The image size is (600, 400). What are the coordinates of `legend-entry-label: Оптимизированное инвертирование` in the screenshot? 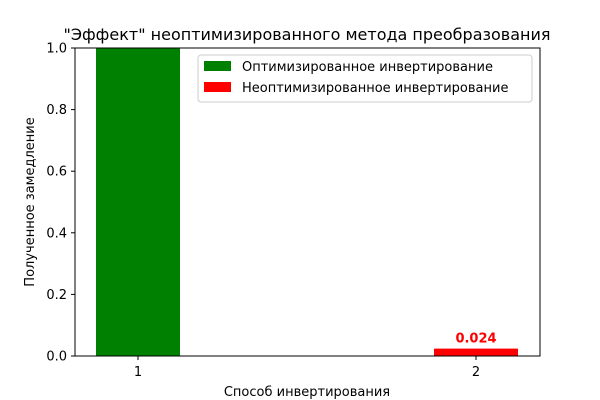 It's located at (367, 67).